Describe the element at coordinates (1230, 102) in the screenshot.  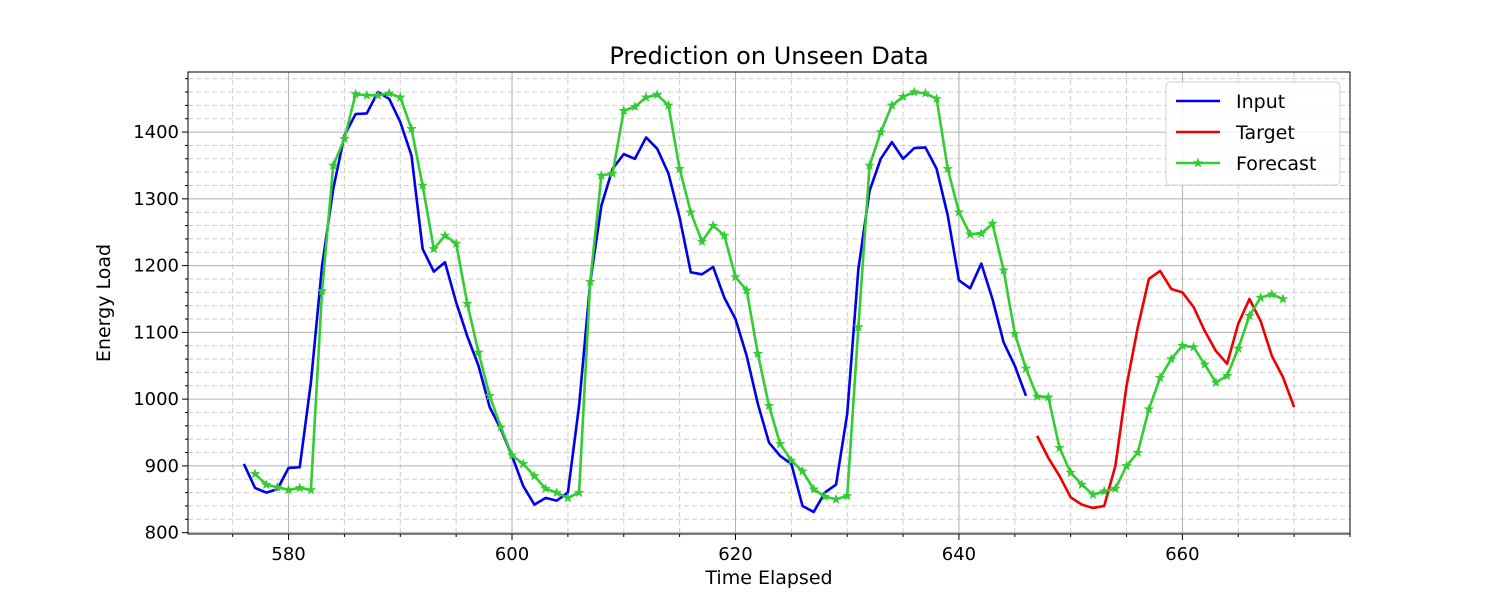
I see `legend-item-input: Input` at that location.